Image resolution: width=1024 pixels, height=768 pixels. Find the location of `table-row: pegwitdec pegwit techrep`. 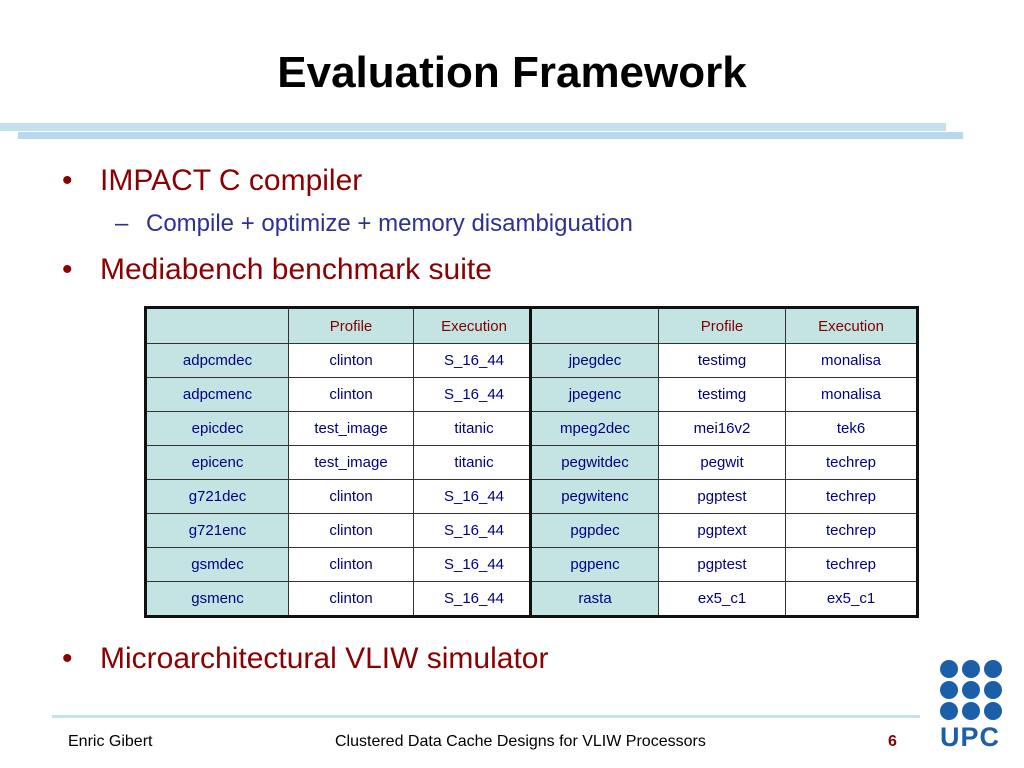

table-row: pegwitdec pegwit techrep is located at coordinates (724, 462).